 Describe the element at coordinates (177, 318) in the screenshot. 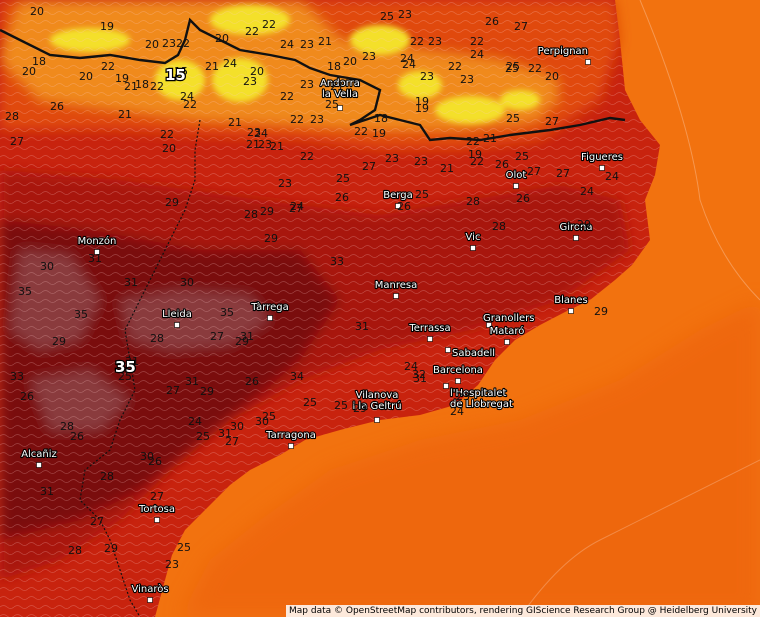

I see `city-lleida: Lleida` at that location.